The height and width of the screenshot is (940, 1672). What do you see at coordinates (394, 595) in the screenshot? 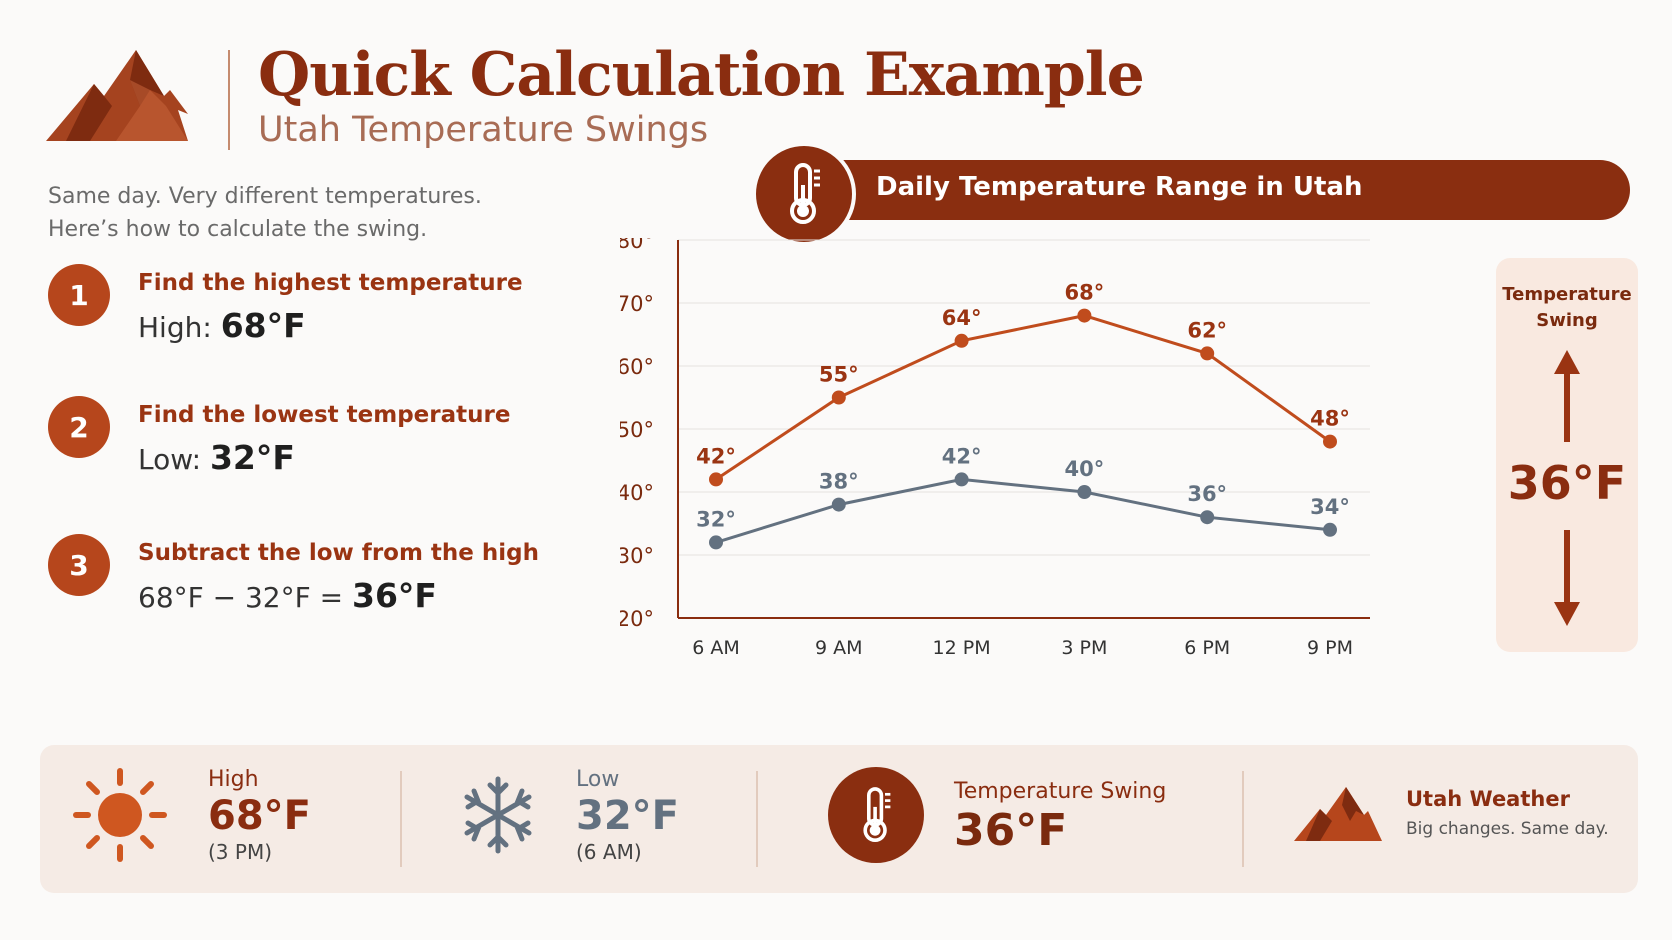
I see `step-3-result: 36°F` at bounding box center [394, 595].